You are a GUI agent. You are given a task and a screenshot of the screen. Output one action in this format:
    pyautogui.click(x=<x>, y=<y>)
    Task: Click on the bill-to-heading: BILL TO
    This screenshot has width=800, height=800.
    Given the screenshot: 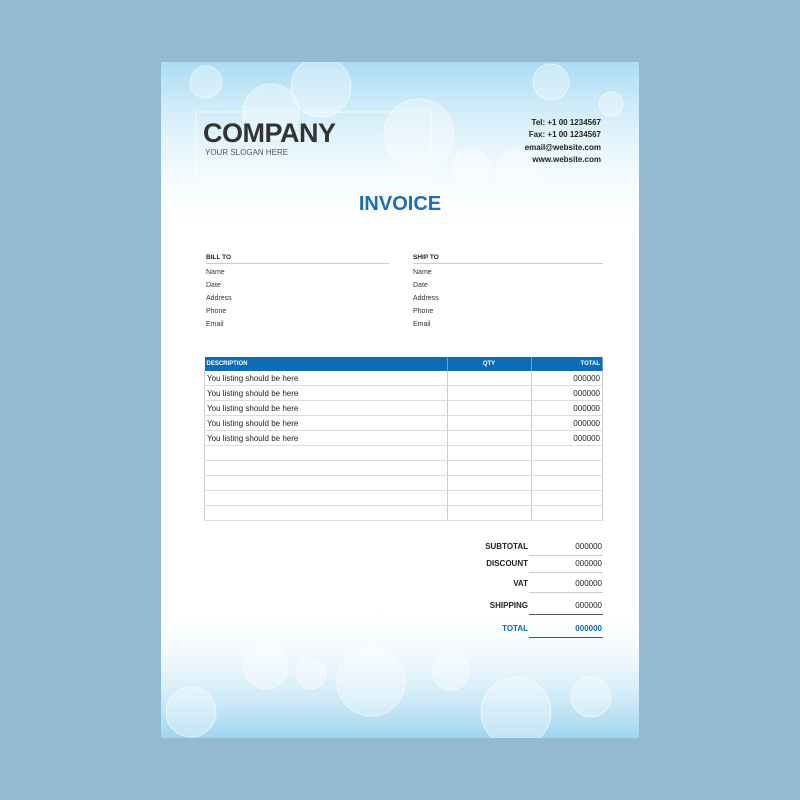 What is the action you would take?
    pyautogui.click(x=297, y=259)
    